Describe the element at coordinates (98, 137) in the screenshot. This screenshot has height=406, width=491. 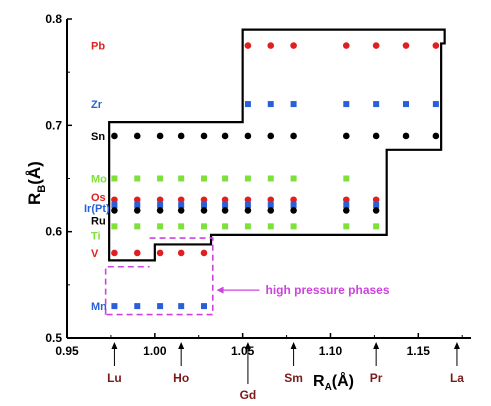
I see `b-site-label: Sn` at that location.